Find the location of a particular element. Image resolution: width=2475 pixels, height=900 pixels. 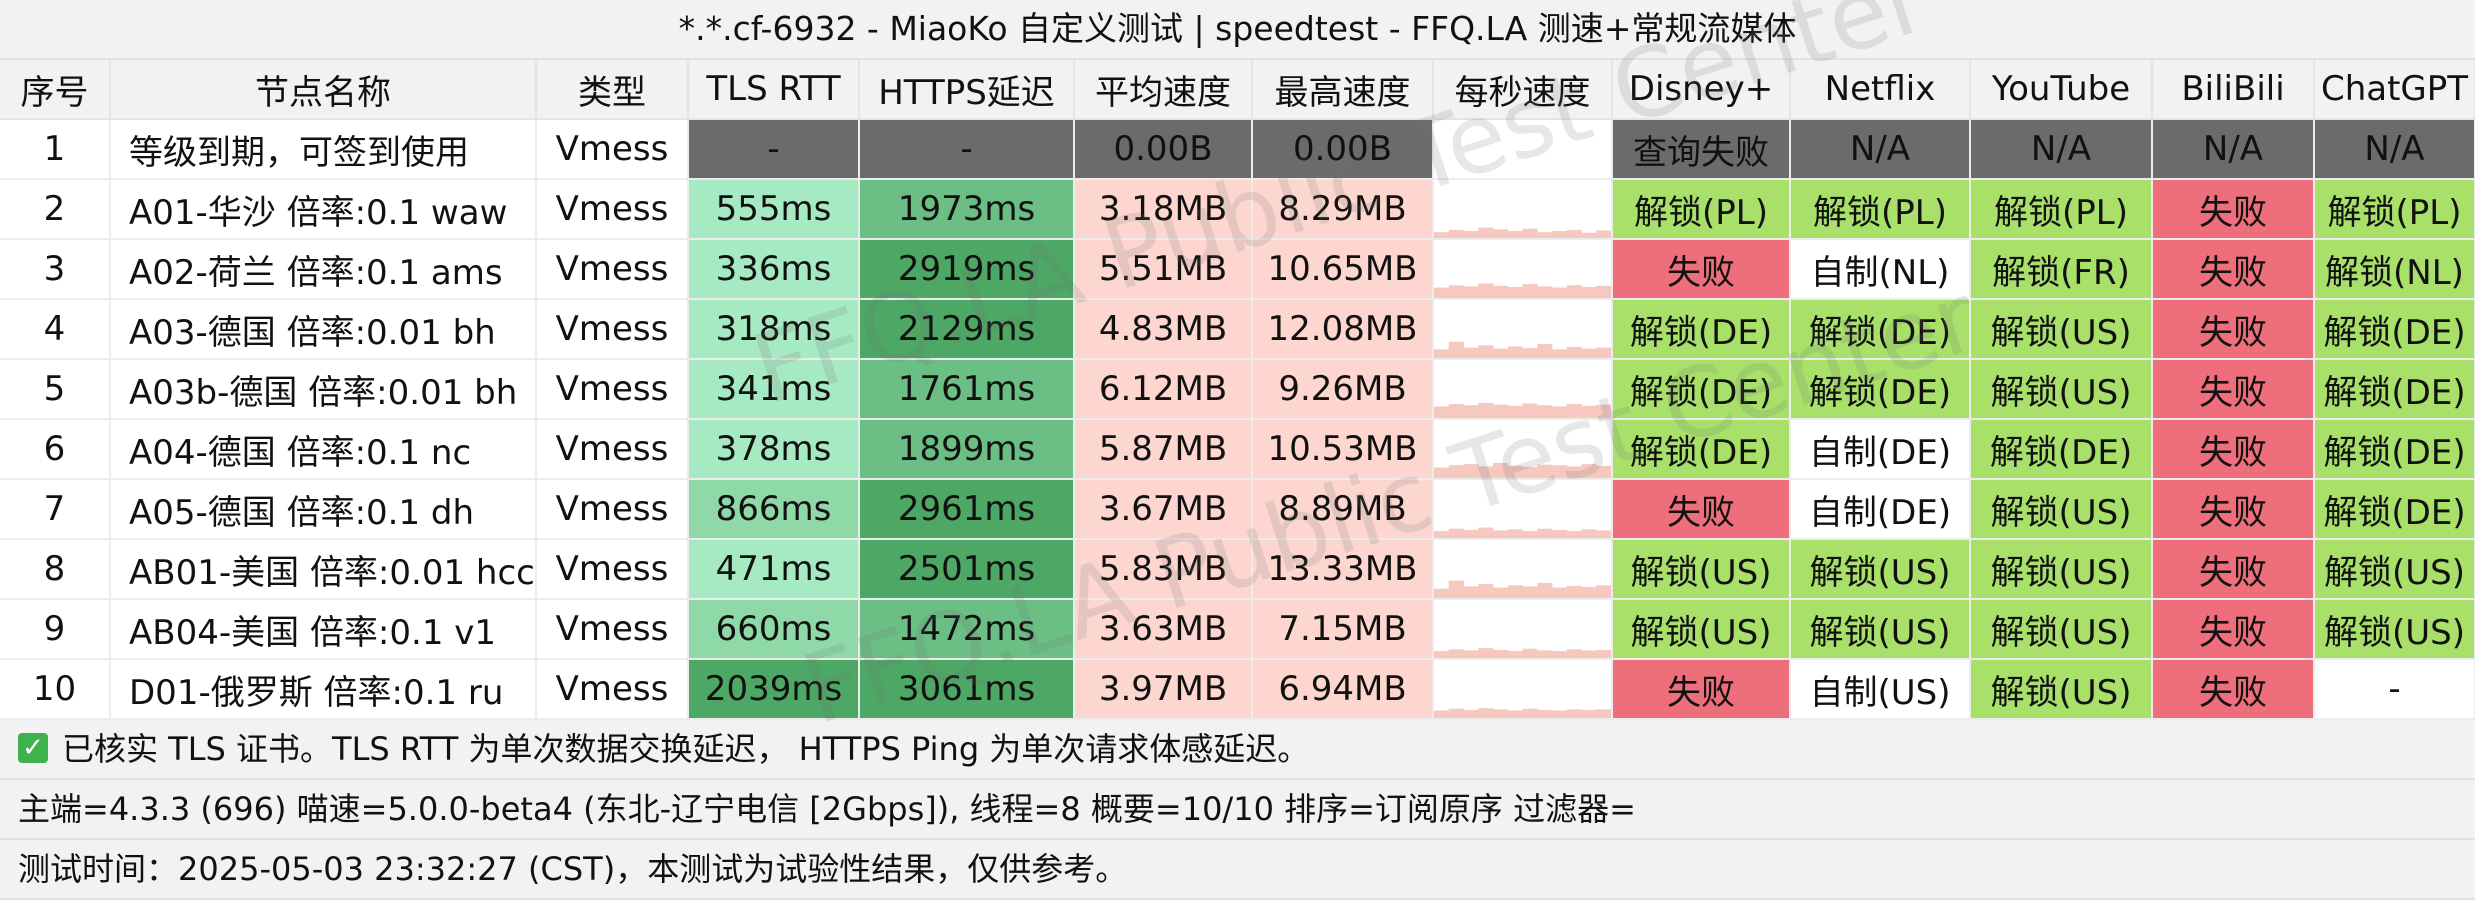

checkmark-icon: ✓ is located at coordinates (33, 748).